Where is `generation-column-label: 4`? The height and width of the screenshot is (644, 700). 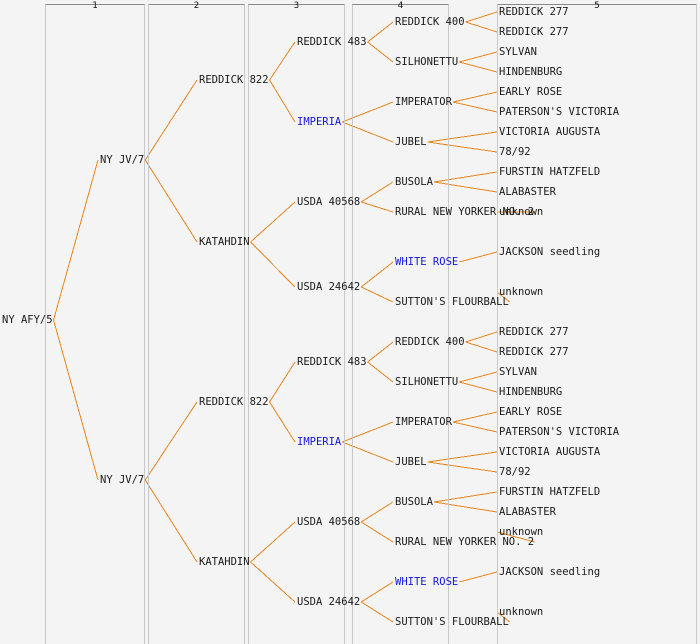 generation-column-label: 4 is located at coordinates (400, 6).